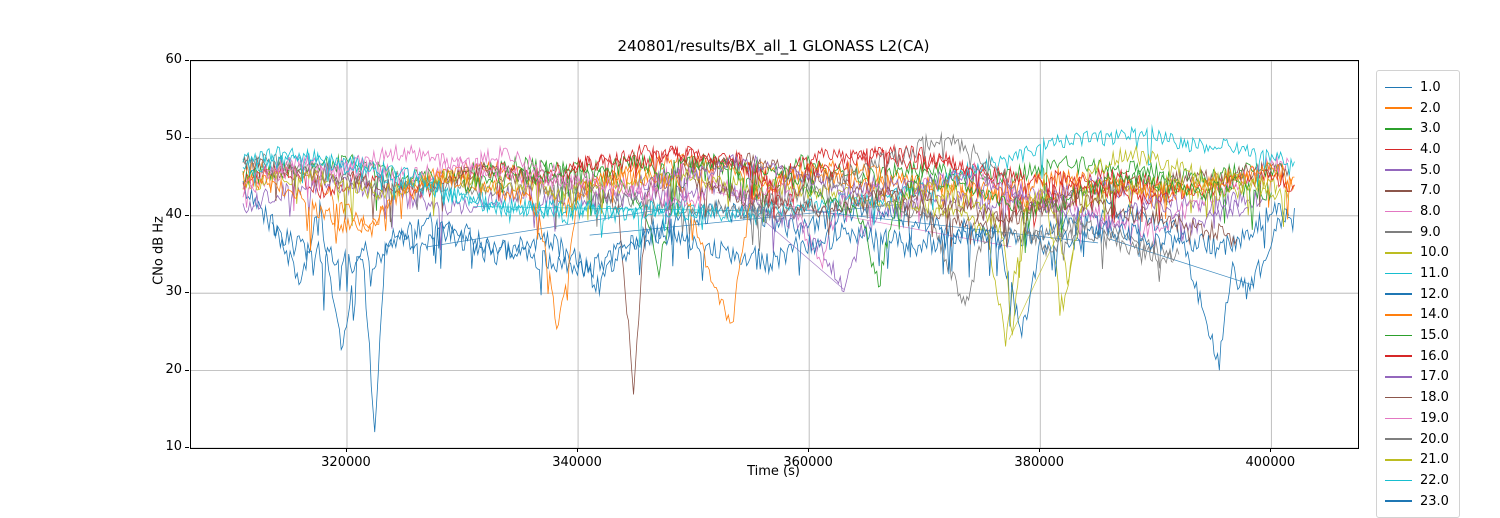 Image resolution: width=1500 pixels, height=518 pixels. I want to click on legend-label: 10.0, so click(1434, 253).